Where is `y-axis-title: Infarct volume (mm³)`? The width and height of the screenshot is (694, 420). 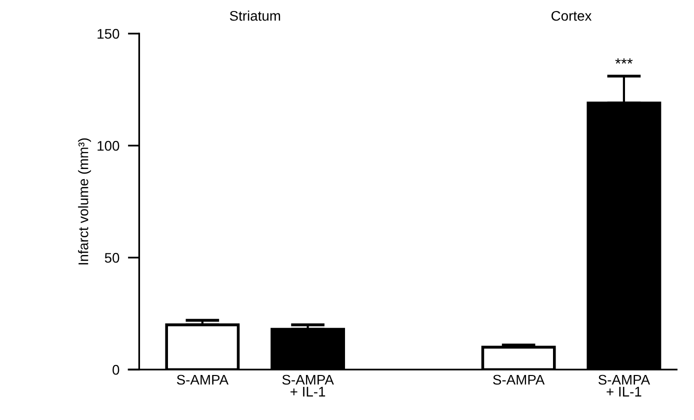 y-axis-title: Infarct volume (mm³) is located at coordinates (85, 201).